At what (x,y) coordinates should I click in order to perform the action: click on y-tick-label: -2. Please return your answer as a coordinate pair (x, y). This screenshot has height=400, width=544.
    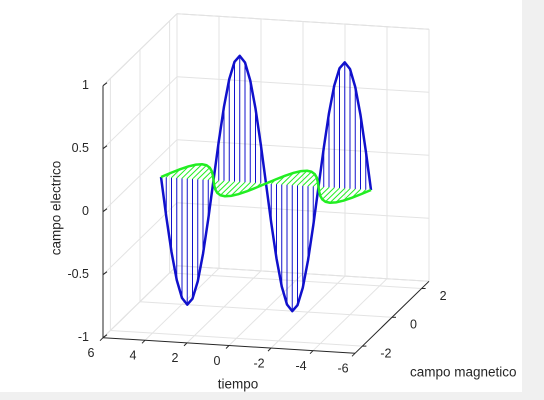
    Looking at the image, I should click on (385, 353).